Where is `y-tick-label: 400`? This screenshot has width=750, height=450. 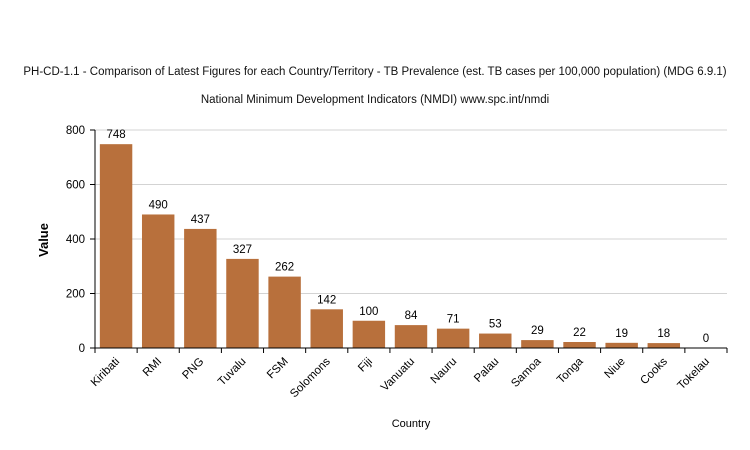
y-tick-label: 400 is located at coordinates (75, 240).